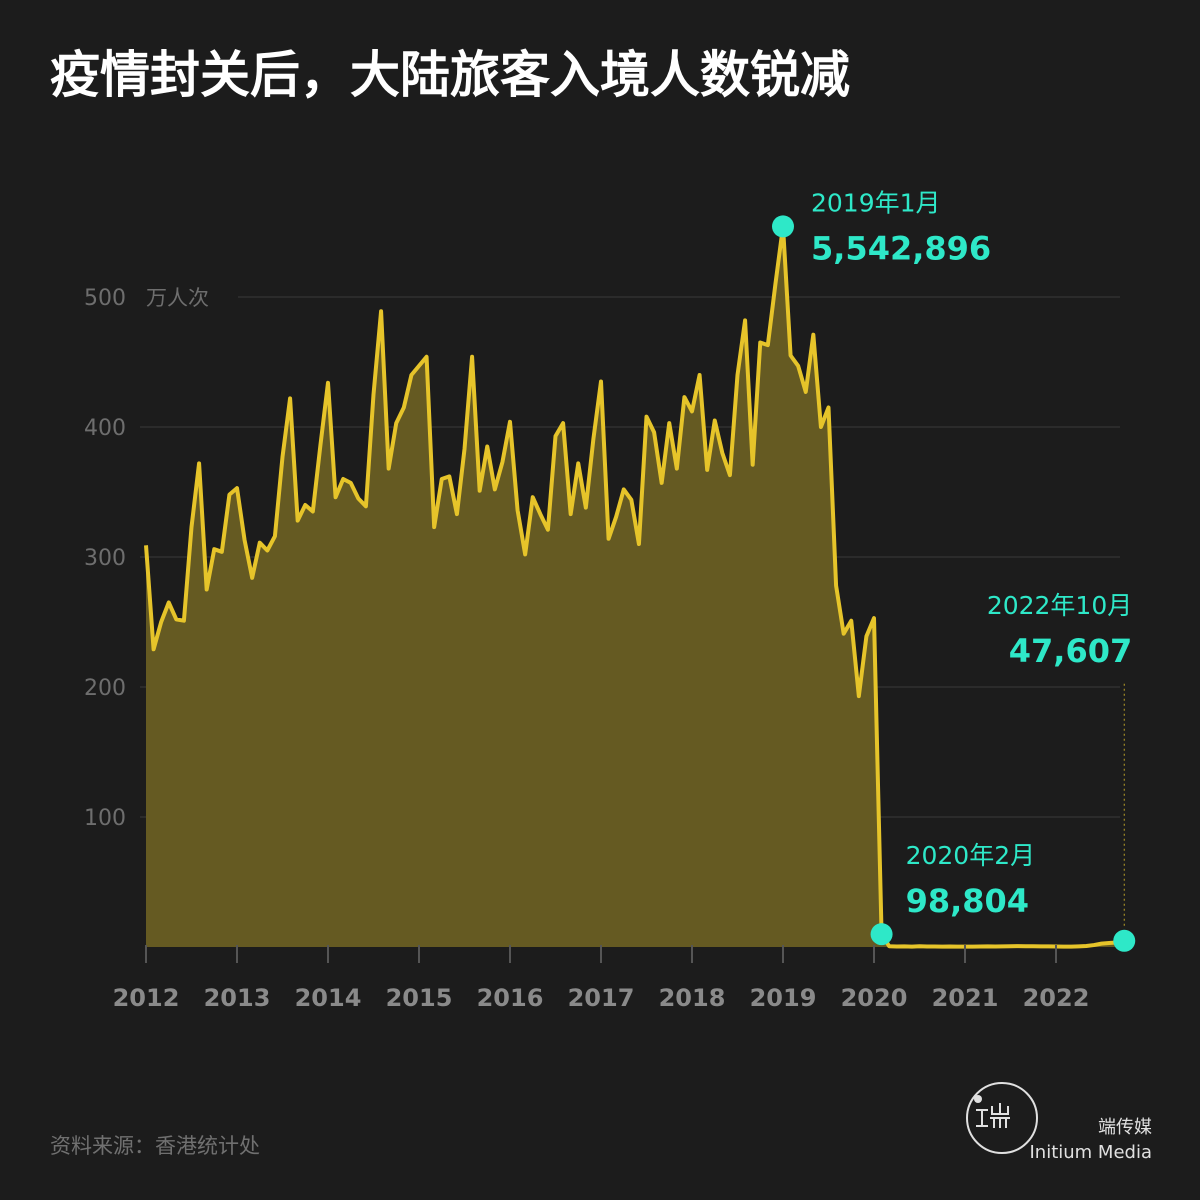 The image size is (1200, 1200). Describe the element at coordinates (601, 998) in the screenshot. I see `x-tick-label: 2017` at that location.